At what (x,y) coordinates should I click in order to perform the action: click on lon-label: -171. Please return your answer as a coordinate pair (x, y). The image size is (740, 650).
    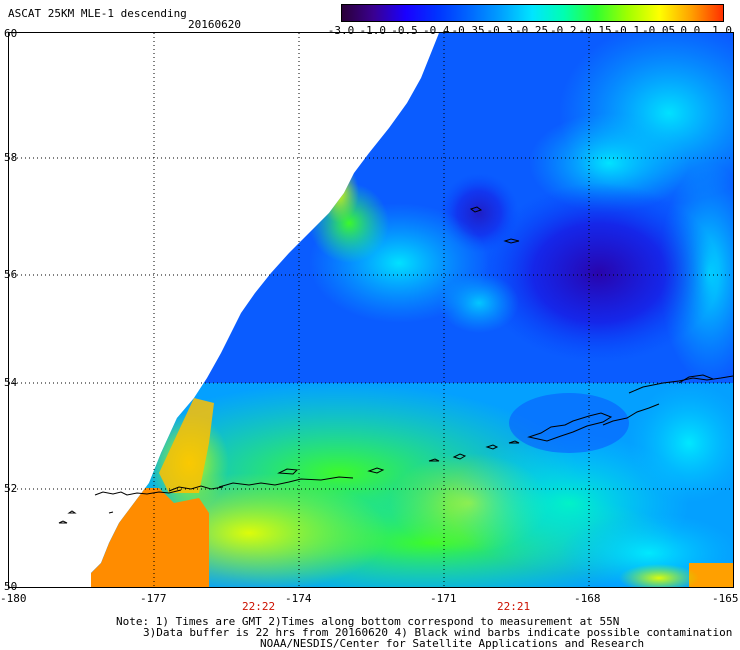
    Looking at the image, I should click on (443, 598).